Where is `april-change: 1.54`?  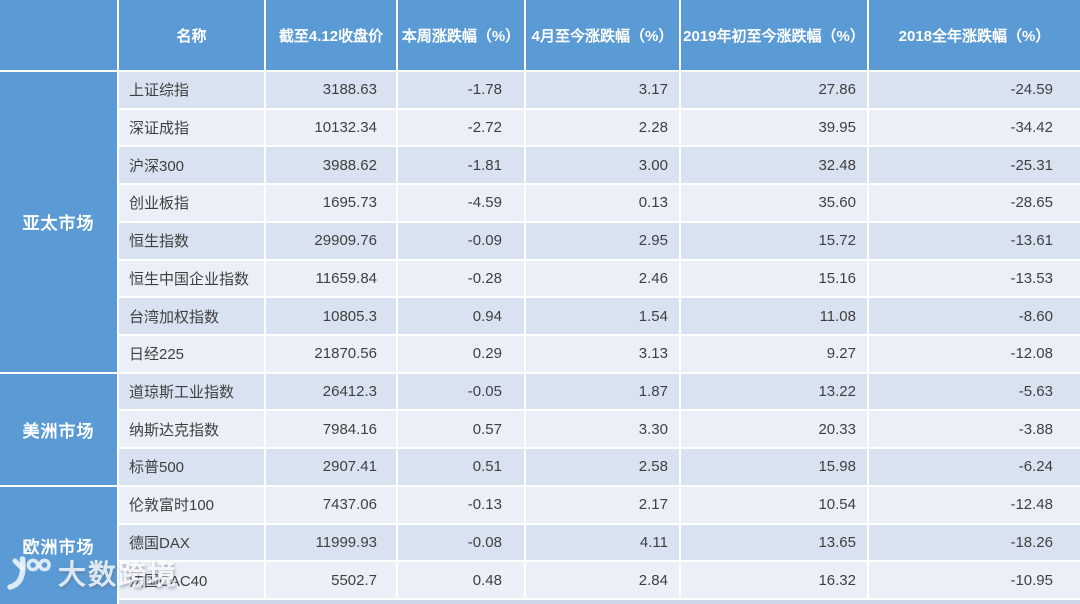
april-change: 1.54 is located at coordinates (602, 316).